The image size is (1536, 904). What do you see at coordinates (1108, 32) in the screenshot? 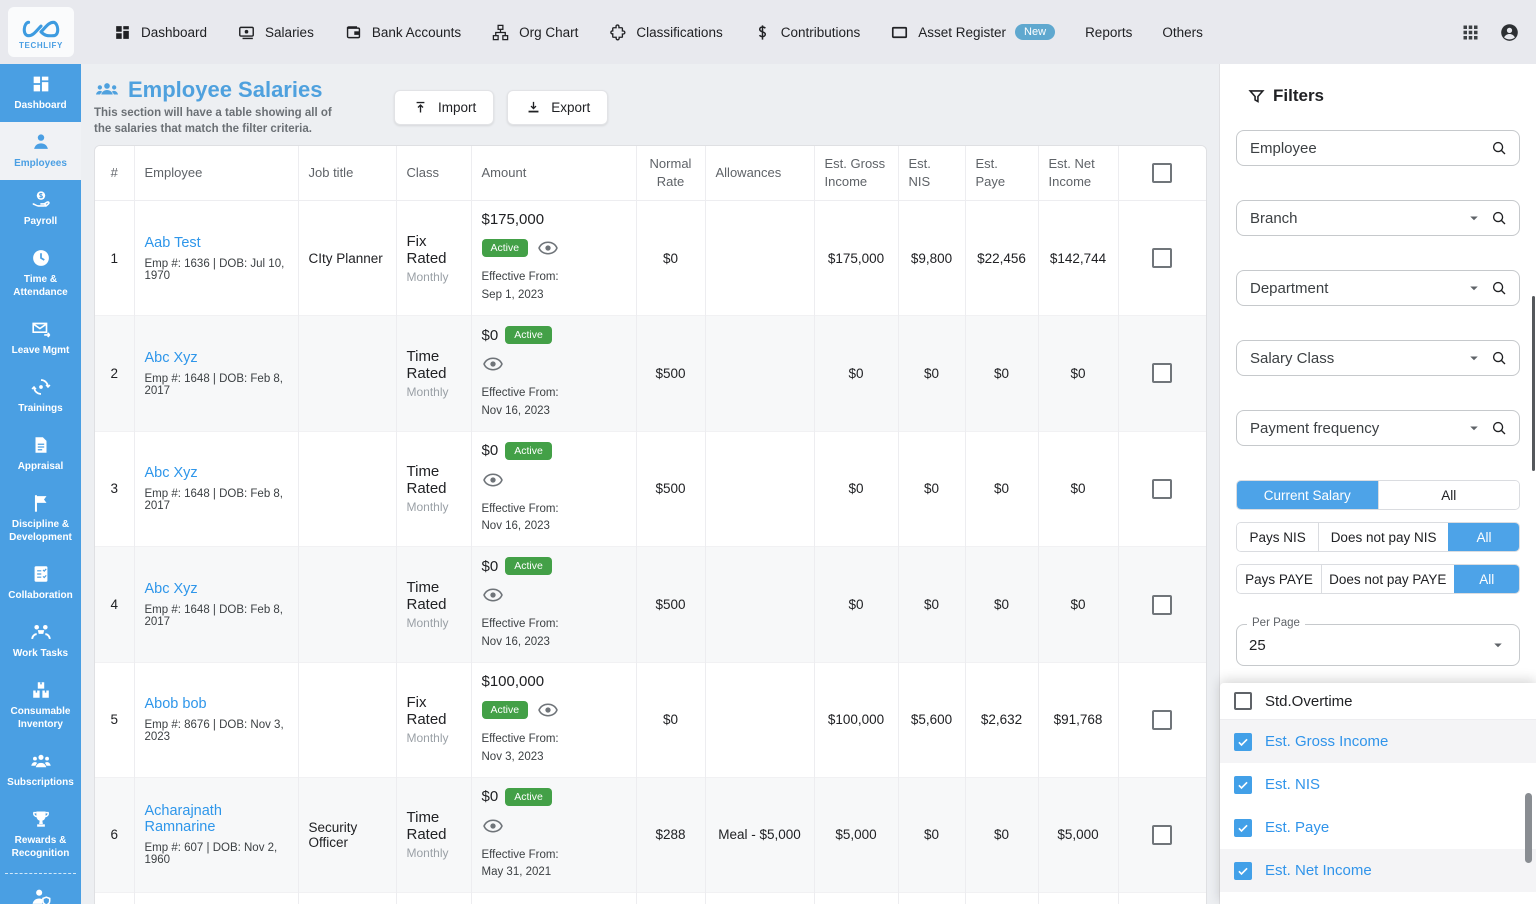
I see `nav-item-reports: Reports` at bounding box center [1108, 32].